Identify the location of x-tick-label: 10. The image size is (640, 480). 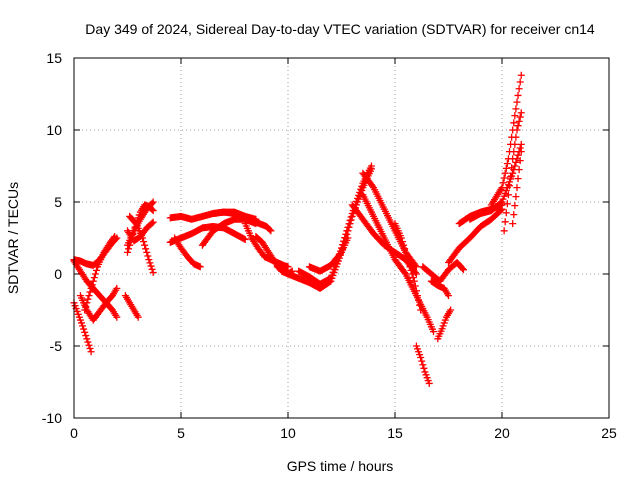
(288, 433).